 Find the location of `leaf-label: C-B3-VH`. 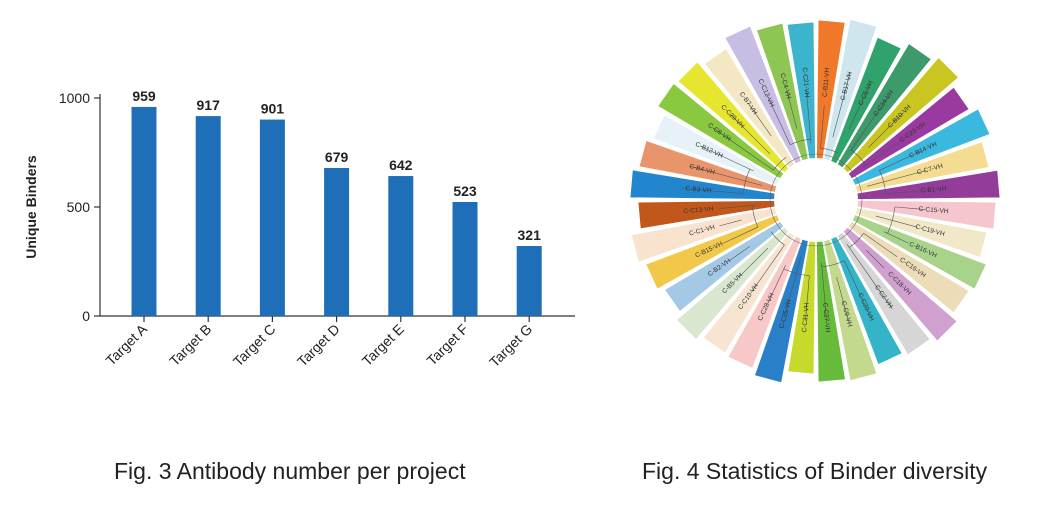

leaf-label: C-B3-VH is located at coordinates (698, 189).